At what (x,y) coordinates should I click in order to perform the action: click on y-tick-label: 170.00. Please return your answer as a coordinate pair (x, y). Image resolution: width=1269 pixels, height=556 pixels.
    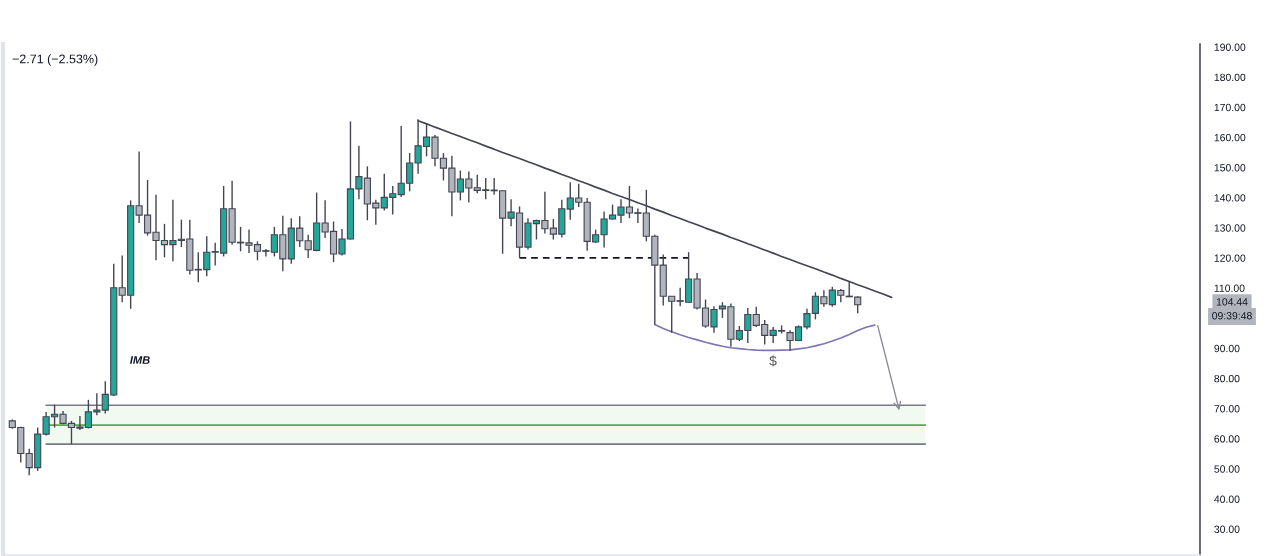
    Looking at the image, I should click on (1230, 107).